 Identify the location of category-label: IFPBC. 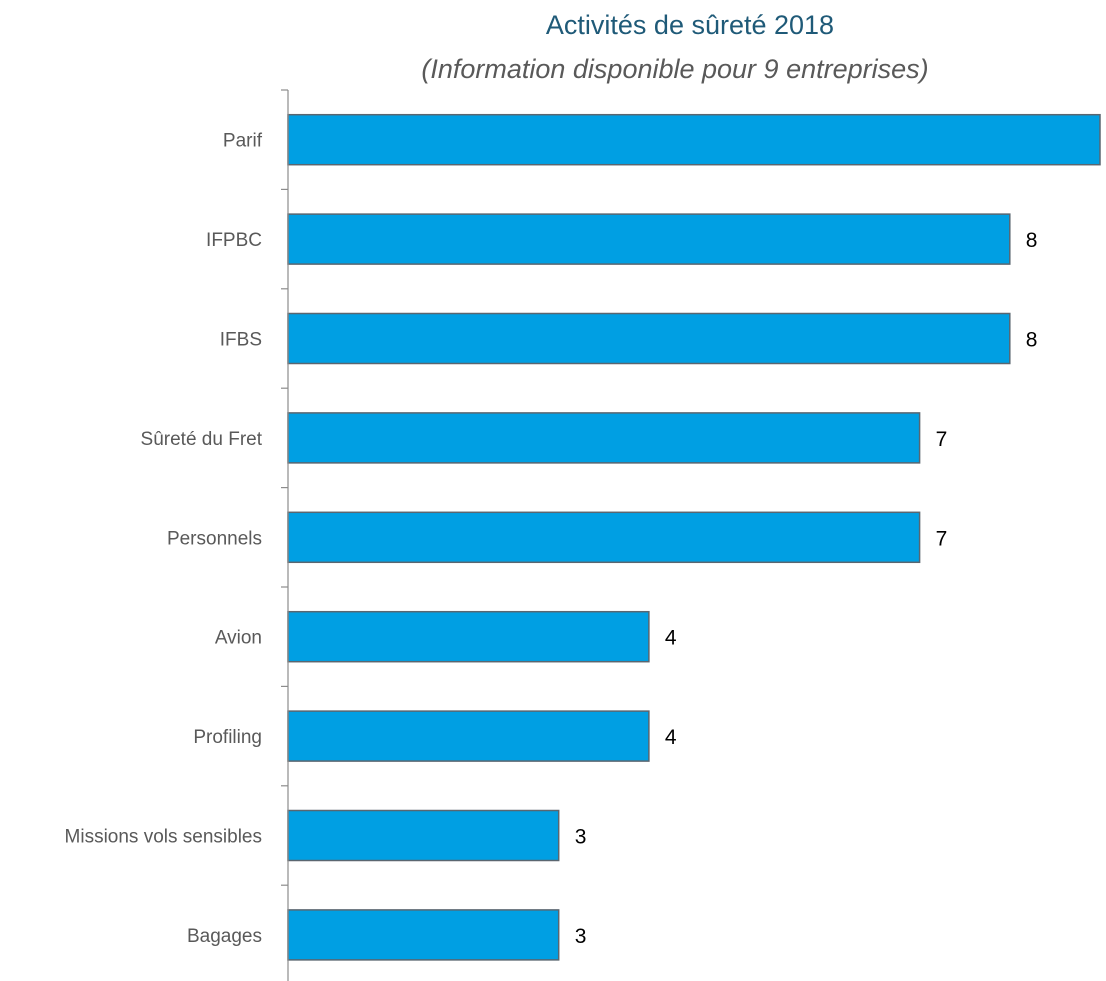
(234, 240).